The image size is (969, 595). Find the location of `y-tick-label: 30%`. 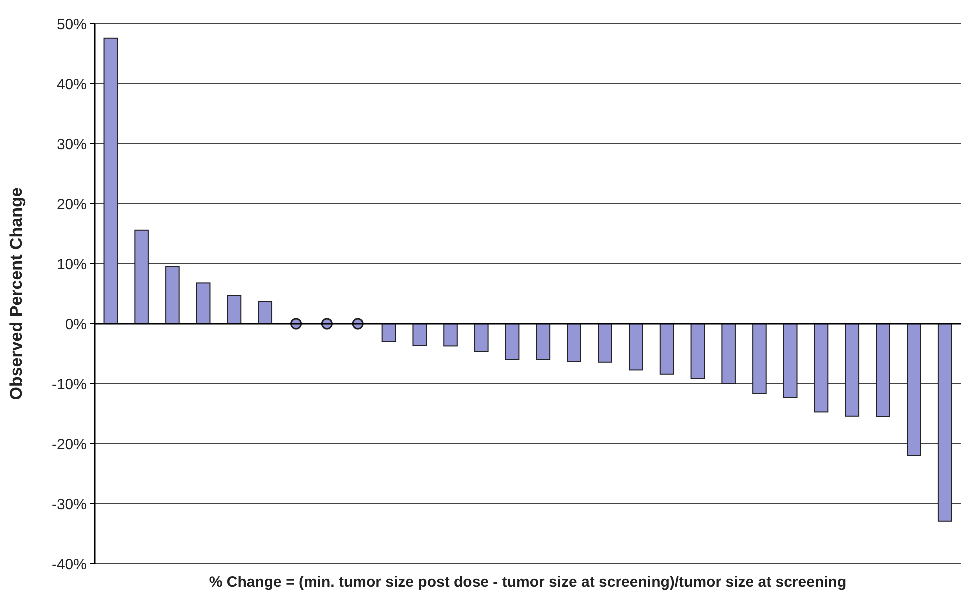

y-tick-label: 30% is located at coordinates (71, 145).